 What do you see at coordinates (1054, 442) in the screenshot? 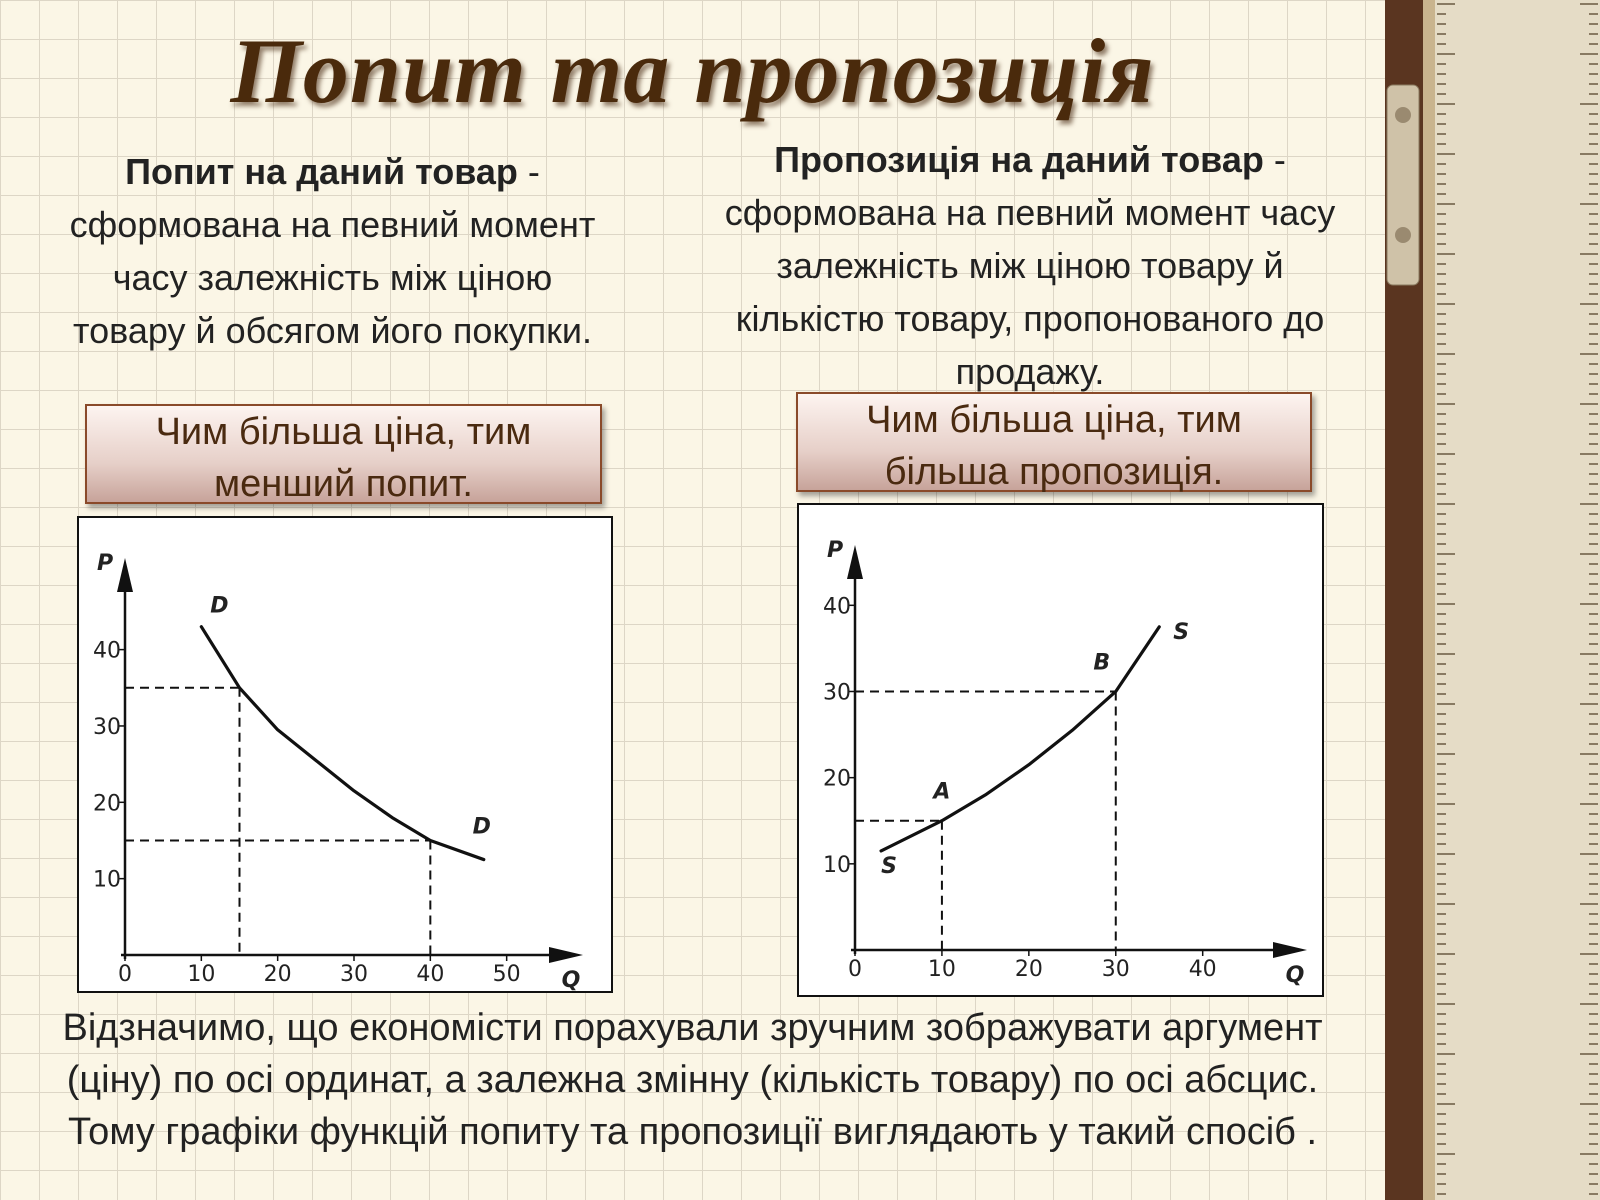
I see `callout: Чим більша ціна, тим більша пропозиція.` at bounding box center [1054, 442].